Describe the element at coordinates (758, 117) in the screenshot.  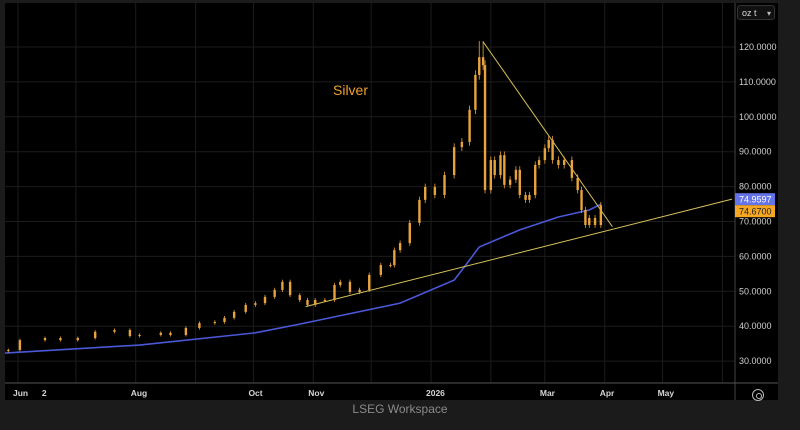
I see `y-tick-label: 100.0000` at that location.